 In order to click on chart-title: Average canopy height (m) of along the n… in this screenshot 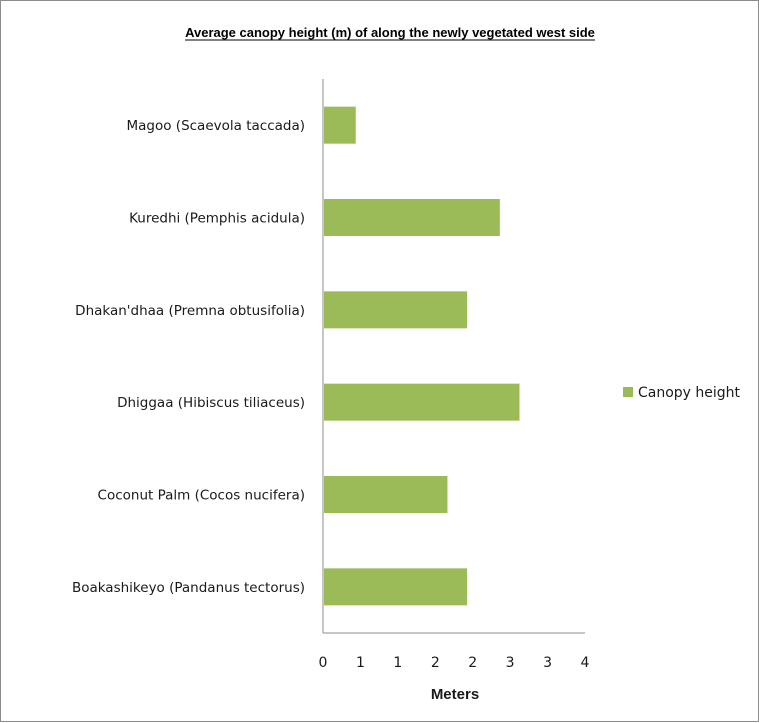, I will do `click(390, 32)`.